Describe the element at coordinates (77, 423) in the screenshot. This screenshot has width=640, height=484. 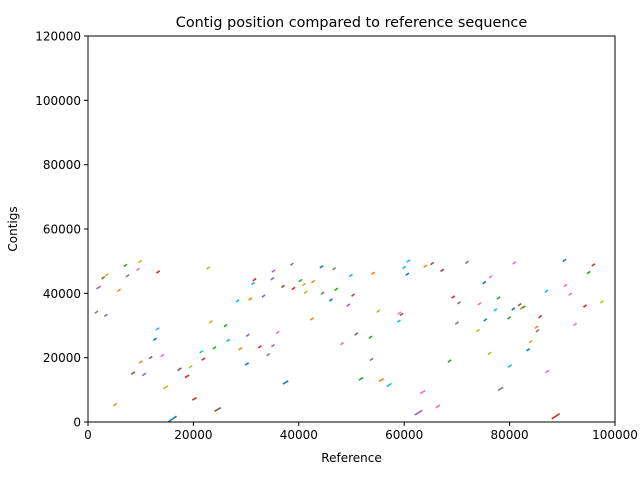
I see `y-tick-label: 0` at that location.